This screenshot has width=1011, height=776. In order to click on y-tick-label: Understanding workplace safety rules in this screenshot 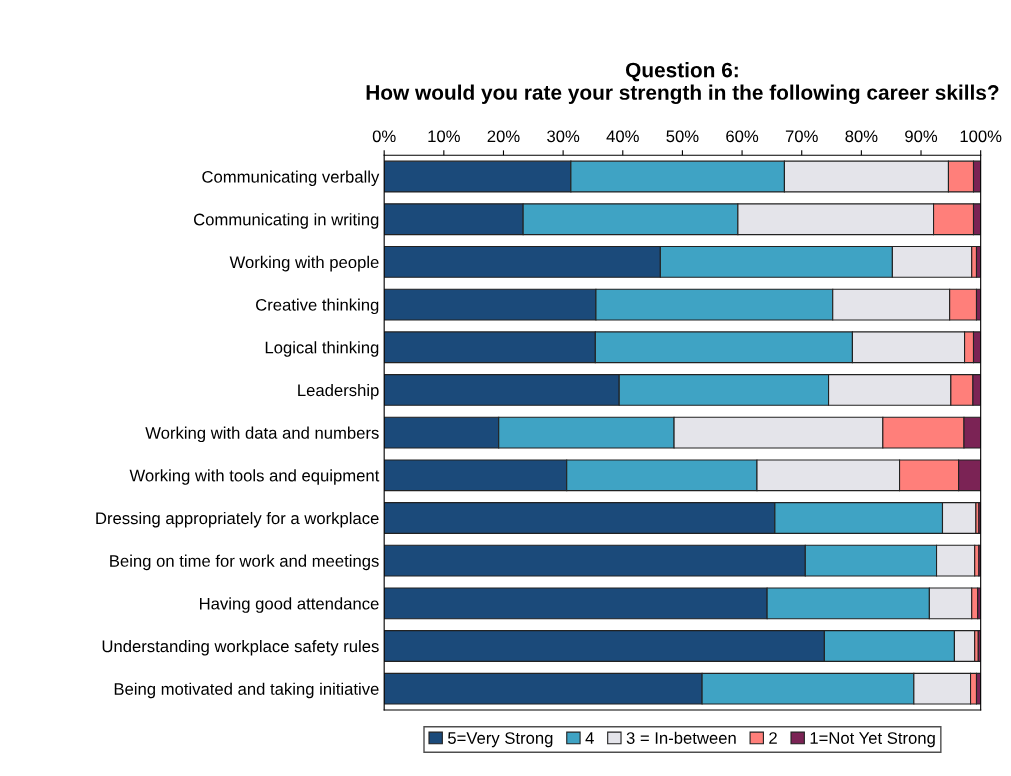, I will do `click(240, 647)`.